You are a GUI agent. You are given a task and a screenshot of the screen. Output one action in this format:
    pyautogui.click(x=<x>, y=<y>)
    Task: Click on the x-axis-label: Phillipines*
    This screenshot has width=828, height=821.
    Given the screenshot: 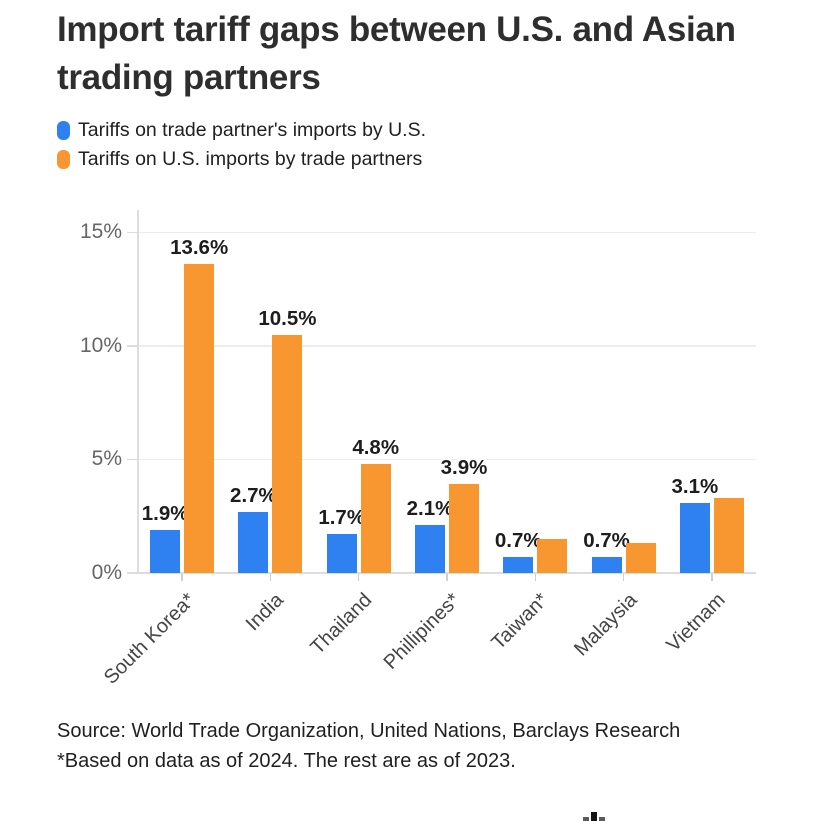 What is the action you would take?
    pyautogui.click(x=422, y=631)
    